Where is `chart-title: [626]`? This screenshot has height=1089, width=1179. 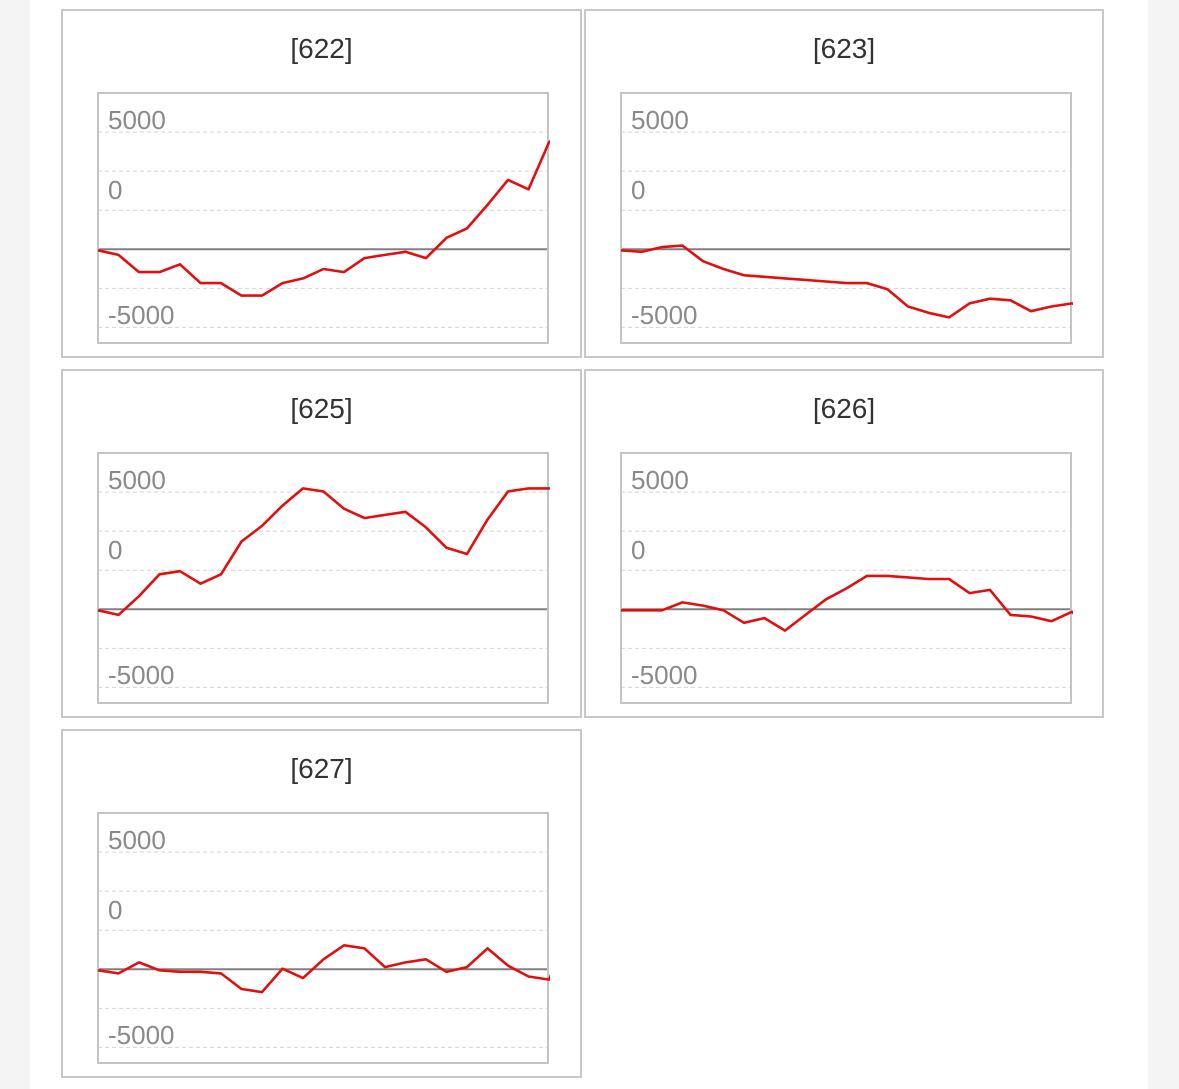 chart-title: [626] is located at coordinates (844, 408).